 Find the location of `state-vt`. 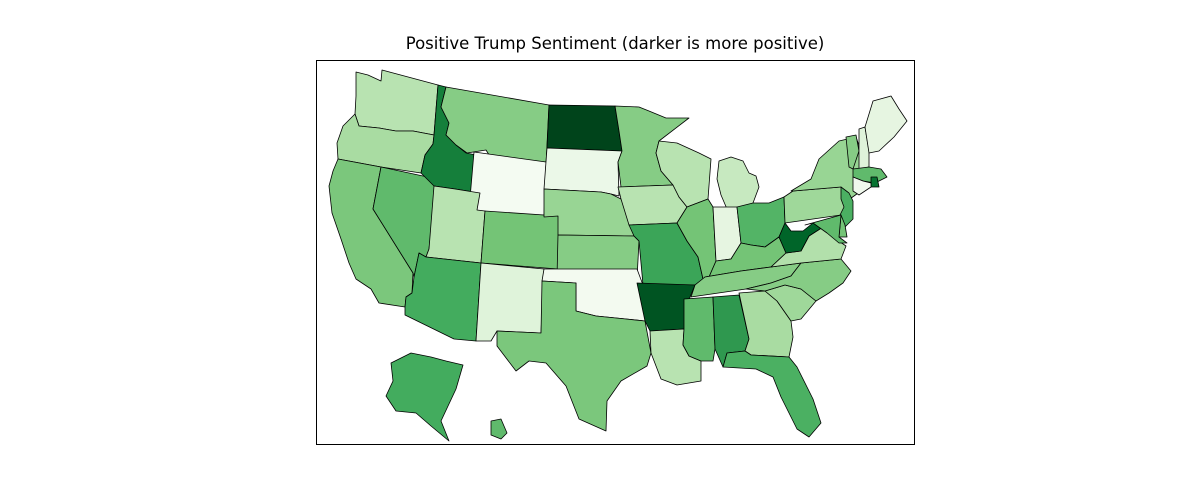

state-vt is located at coordinates (852, 152).